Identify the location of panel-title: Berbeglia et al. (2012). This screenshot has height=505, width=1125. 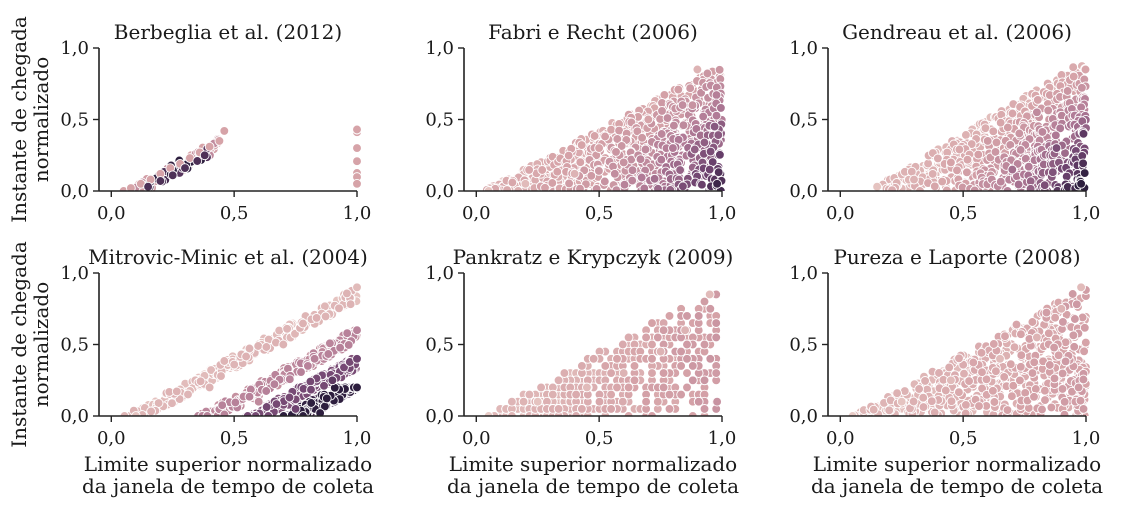
(228, 32).